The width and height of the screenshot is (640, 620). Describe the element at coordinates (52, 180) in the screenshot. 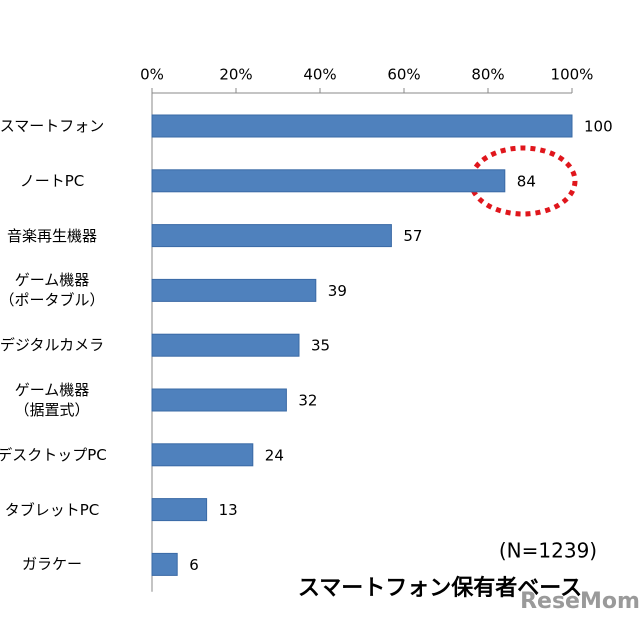

I see `category-label: ノートPC` at that location.